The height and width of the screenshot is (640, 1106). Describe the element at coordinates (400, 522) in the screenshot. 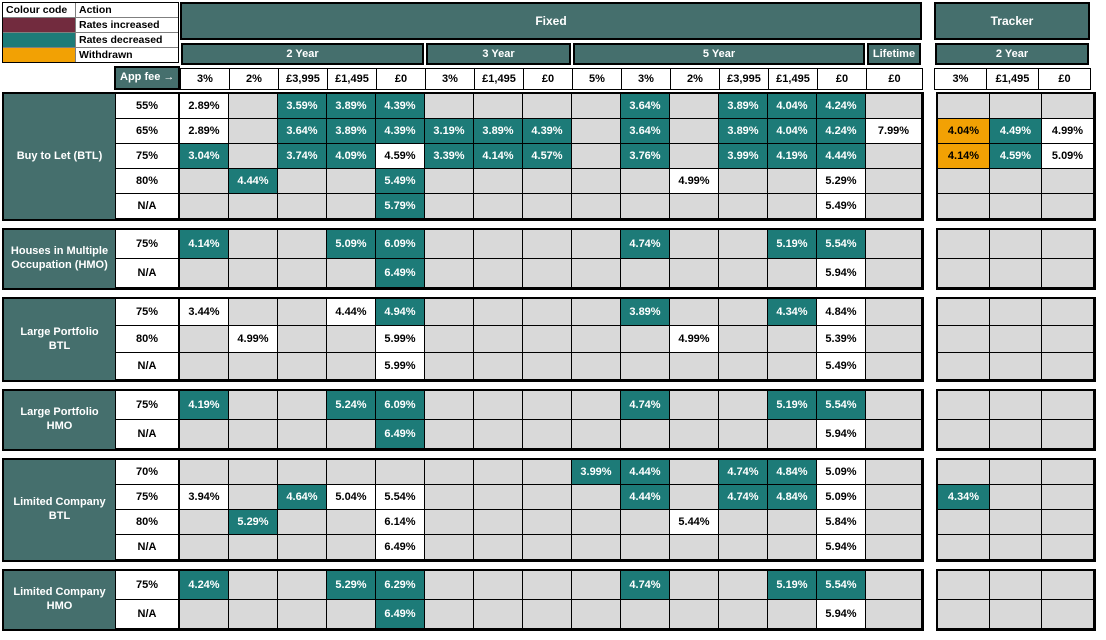

I see `rate-cell: 6.14%` at that location.